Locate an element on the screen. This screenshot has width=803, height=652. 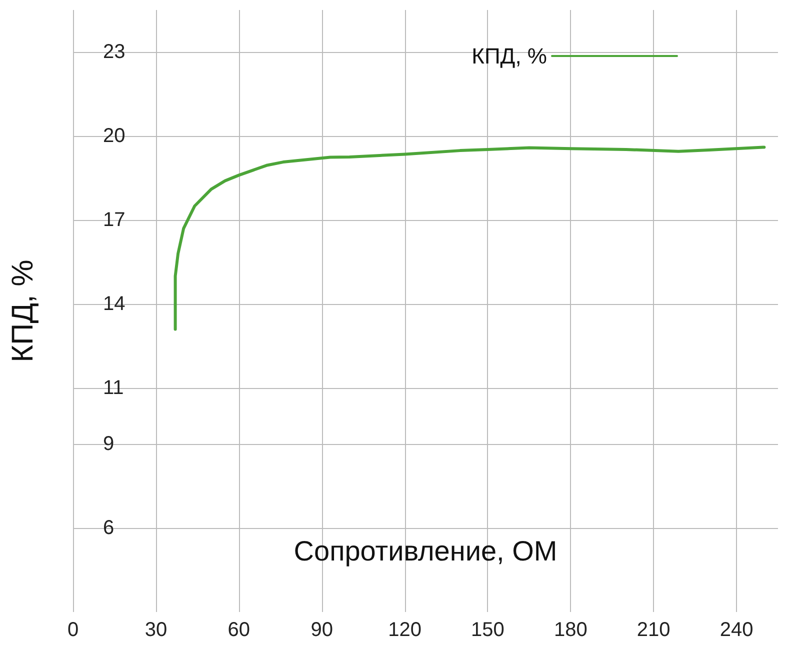
x-tick-label: 90 is located at coordinates (321, 630).